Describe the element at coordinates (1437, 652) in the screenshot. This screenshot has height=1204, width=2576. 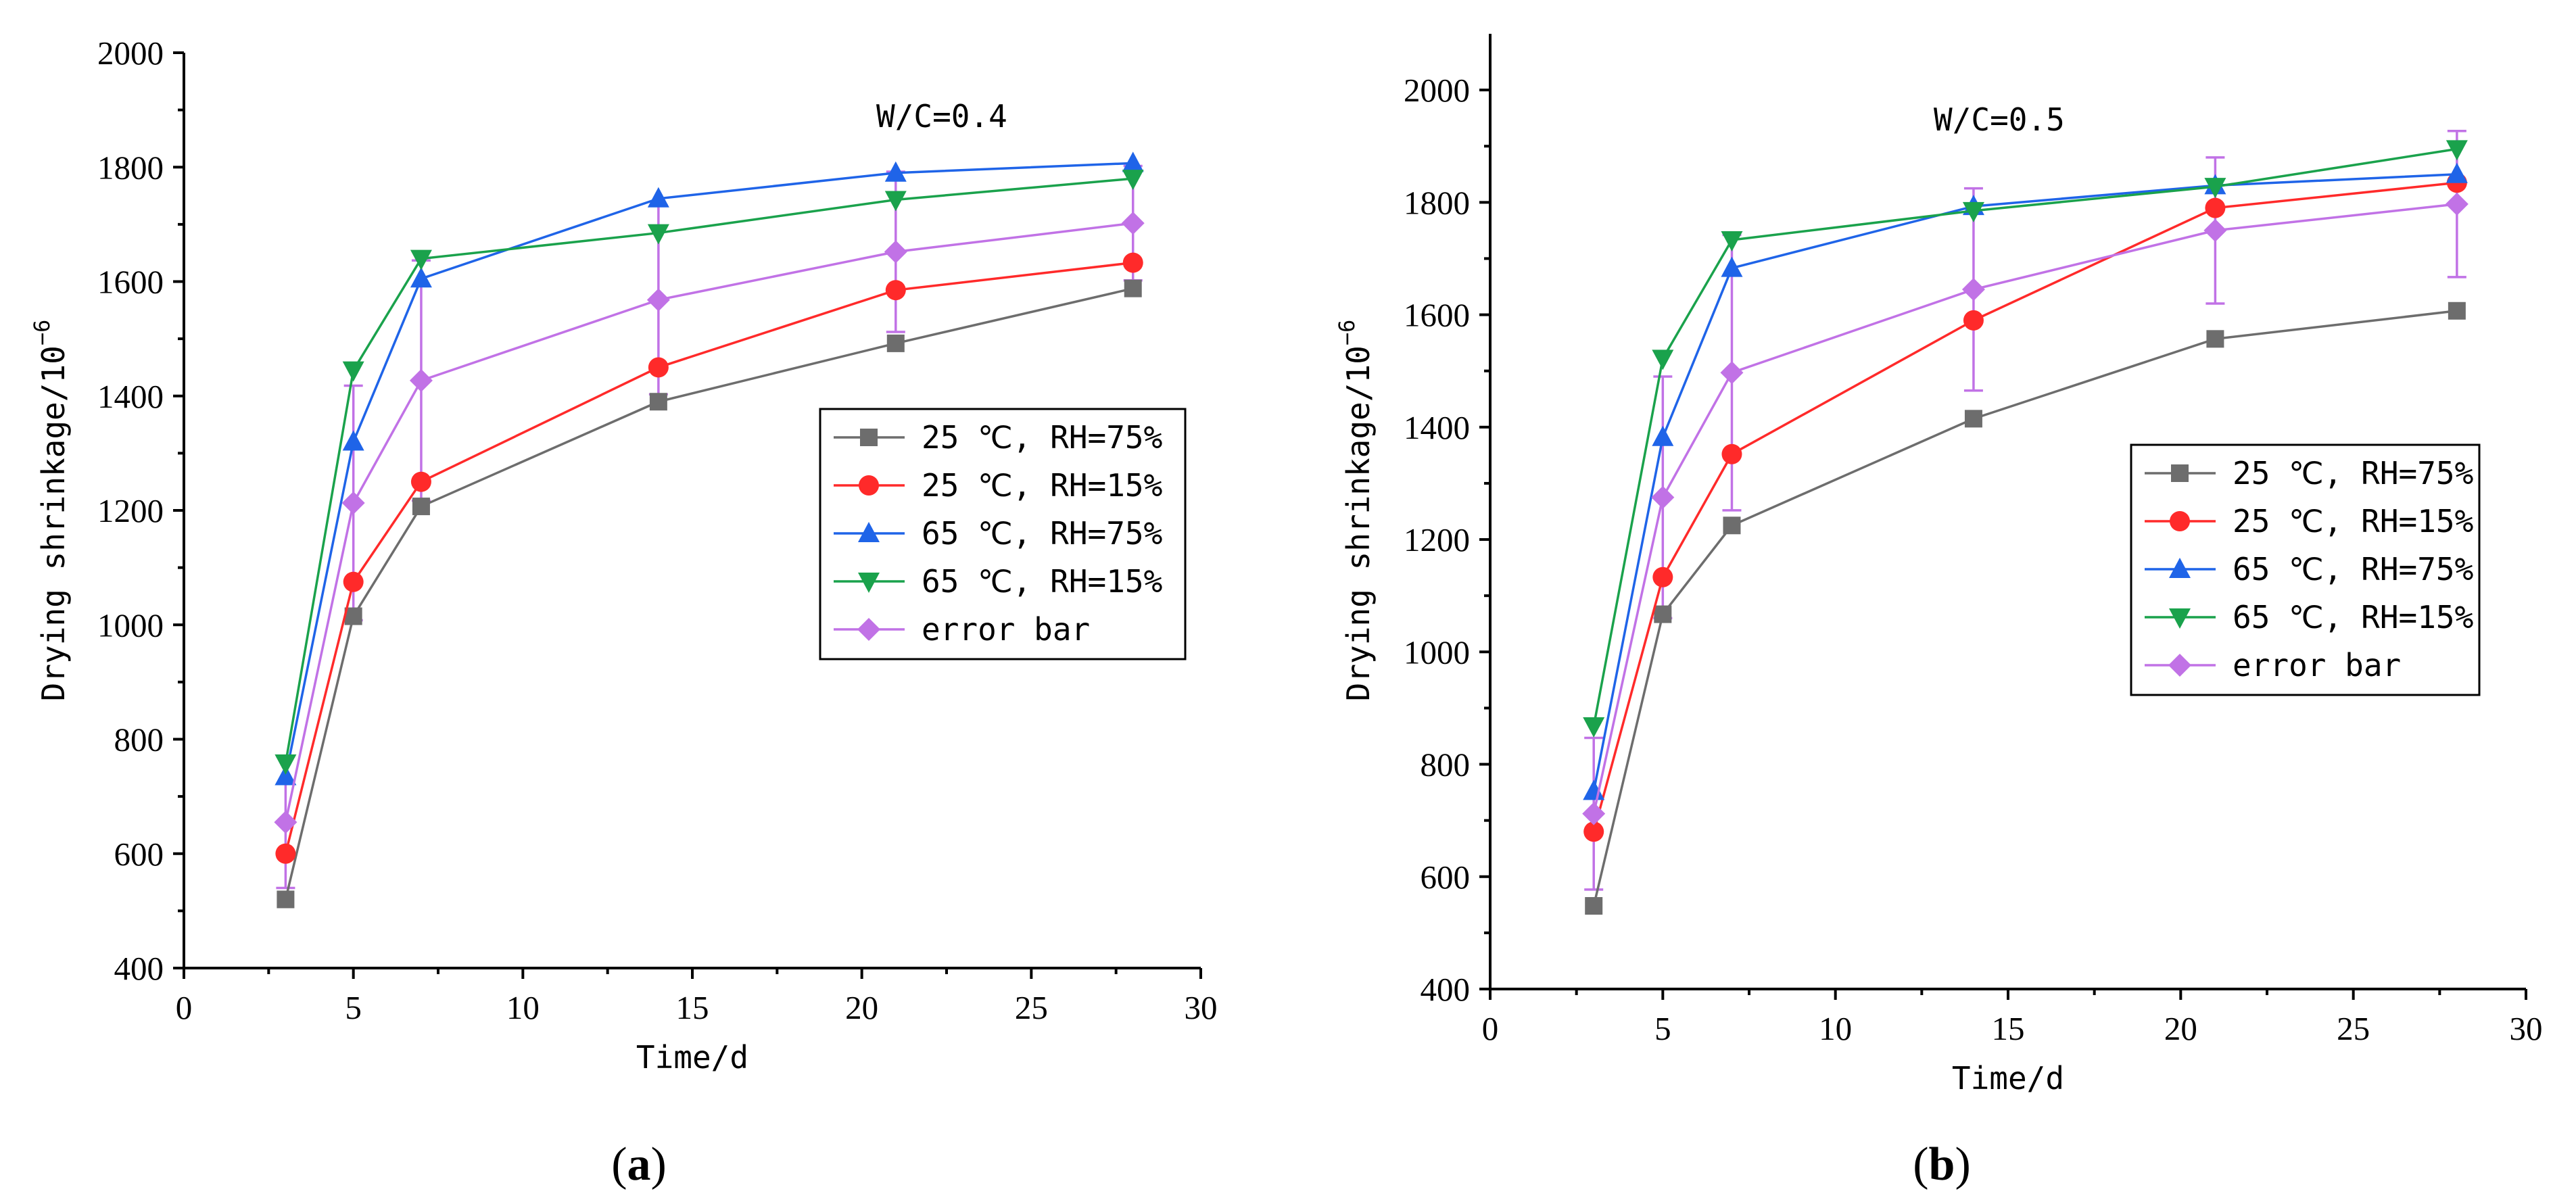
I see `y-tick-label: 1000` at that location.